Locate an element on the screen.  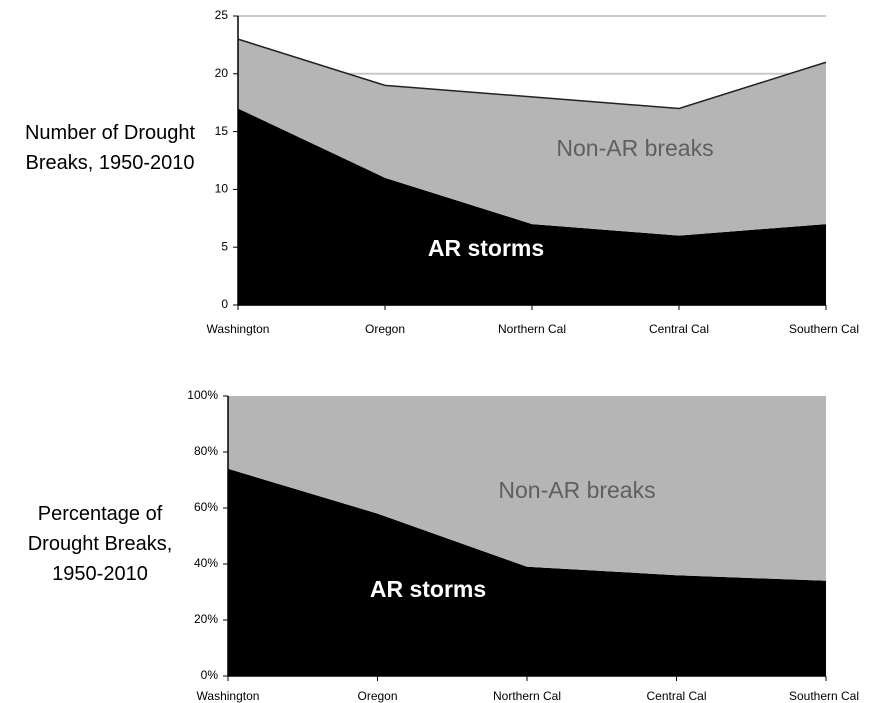
y-tick-label: 60% is located at coordinates (206, 507).